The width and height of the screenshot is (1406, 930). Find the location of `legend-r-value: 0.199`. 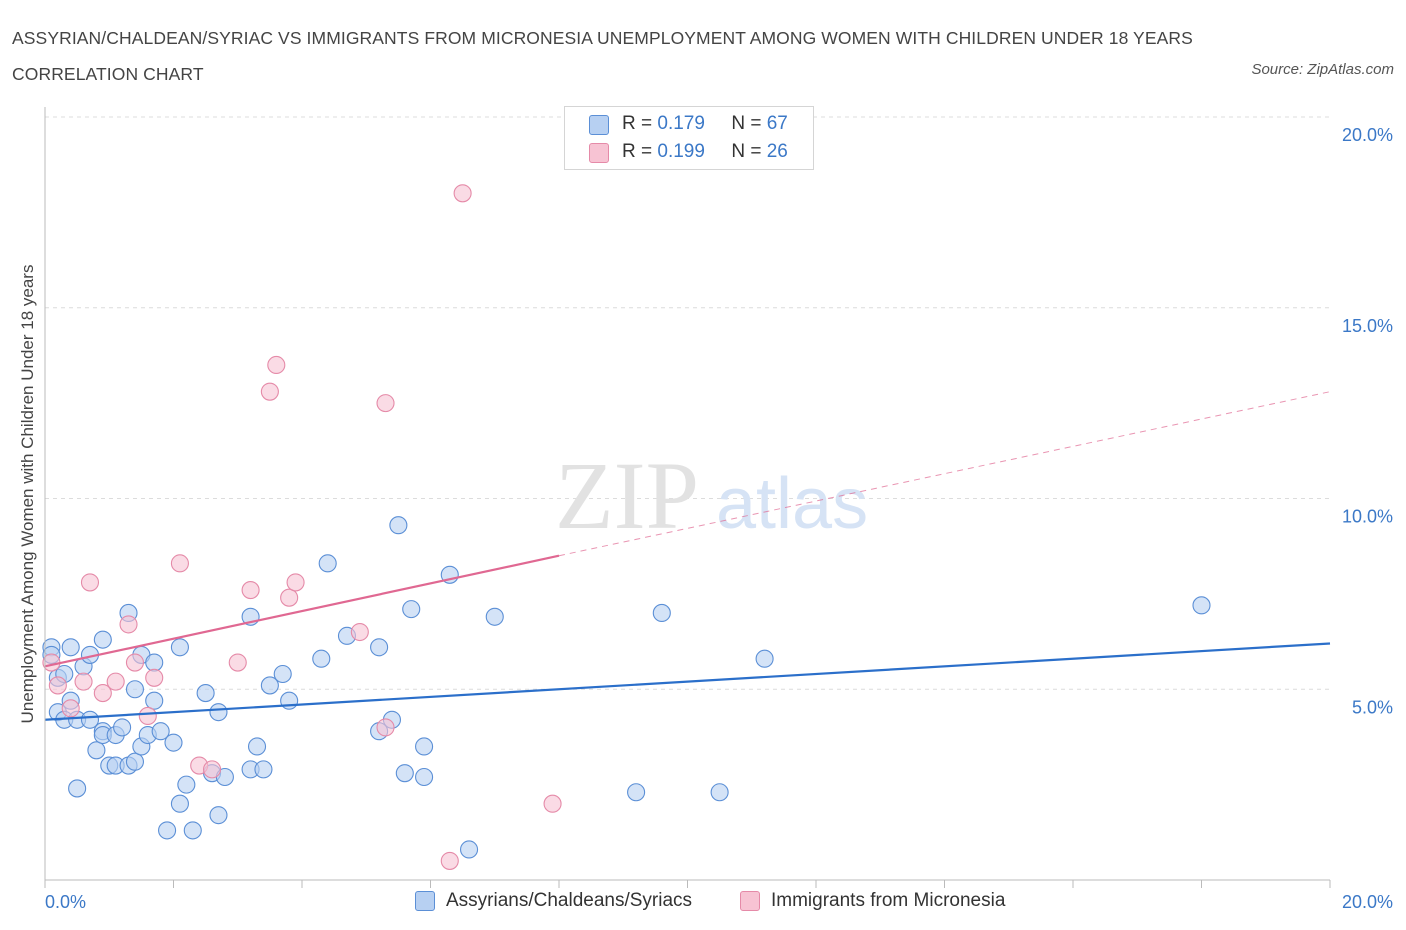

legend-r-value: 0.199 is located at coordinates (681, 151).